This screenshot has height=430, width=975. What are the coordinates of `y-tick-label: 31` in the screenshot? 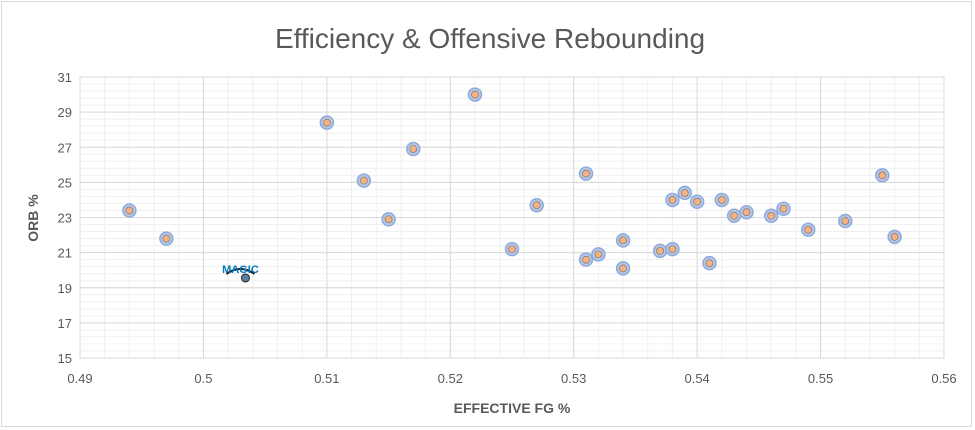 It's located at (65, 77).